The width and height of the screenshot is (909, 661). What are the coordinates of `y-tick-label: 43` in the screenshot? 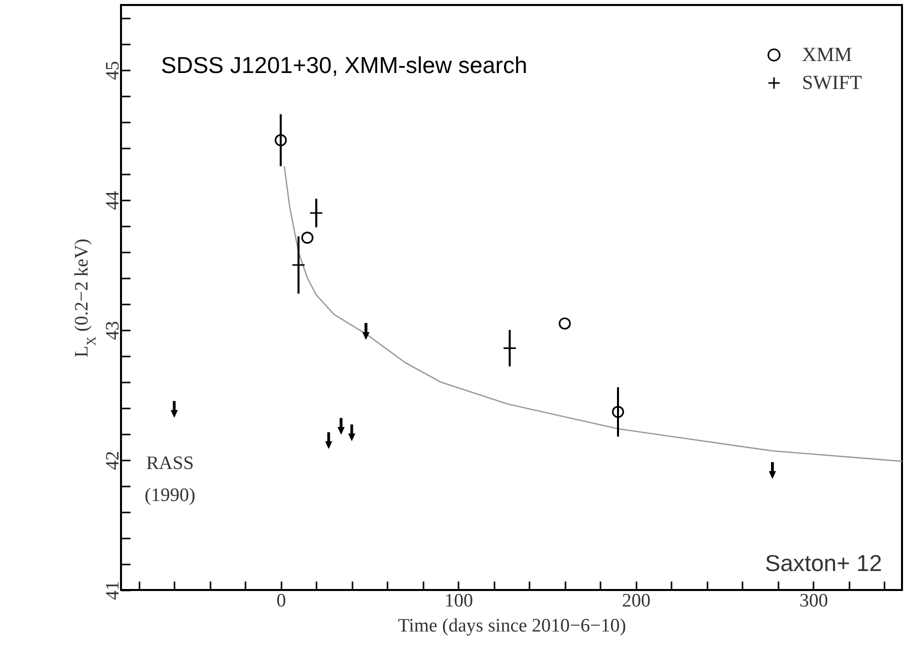 It's located at (113, 330).